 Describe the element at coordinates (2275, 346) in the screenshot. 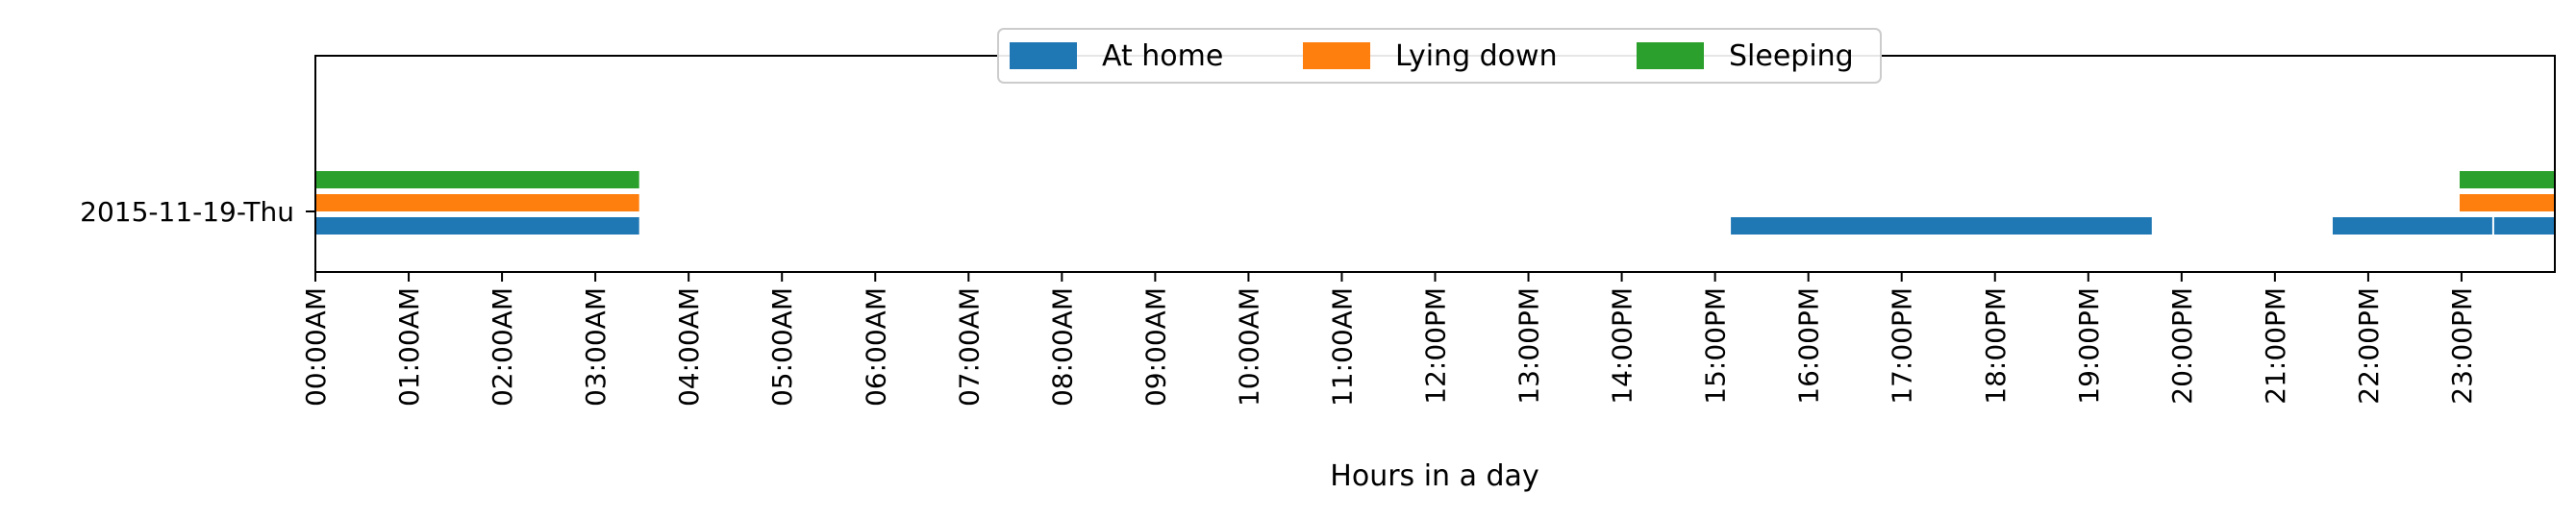

I see `x-tick-label-21: 21:00PM` at that location.